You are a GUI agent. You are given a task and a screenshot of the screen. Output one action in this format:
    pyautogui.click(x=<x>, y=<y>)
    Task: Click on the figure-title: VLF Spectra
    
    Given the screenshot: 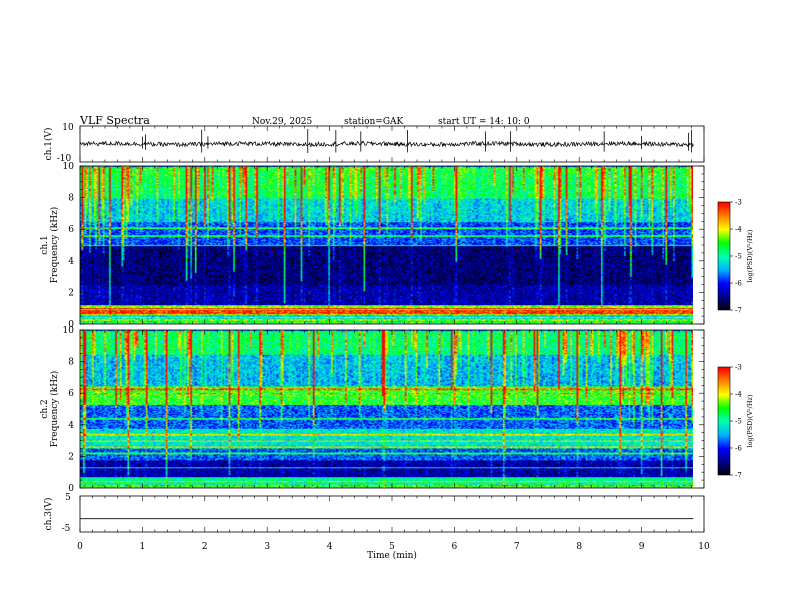 What is the action you would take?
    pyautogui.click(x=114, y=120)
    